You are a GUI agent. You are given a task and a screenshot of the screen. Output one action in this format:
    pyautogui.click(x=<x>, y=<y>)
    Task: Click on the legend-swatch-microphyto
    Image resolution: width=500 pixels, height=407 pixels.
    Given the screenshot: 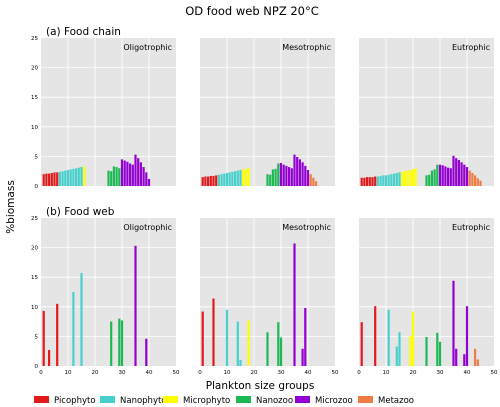 What is the action you would take?
    pyautogui.click(x=170, y=399)
    